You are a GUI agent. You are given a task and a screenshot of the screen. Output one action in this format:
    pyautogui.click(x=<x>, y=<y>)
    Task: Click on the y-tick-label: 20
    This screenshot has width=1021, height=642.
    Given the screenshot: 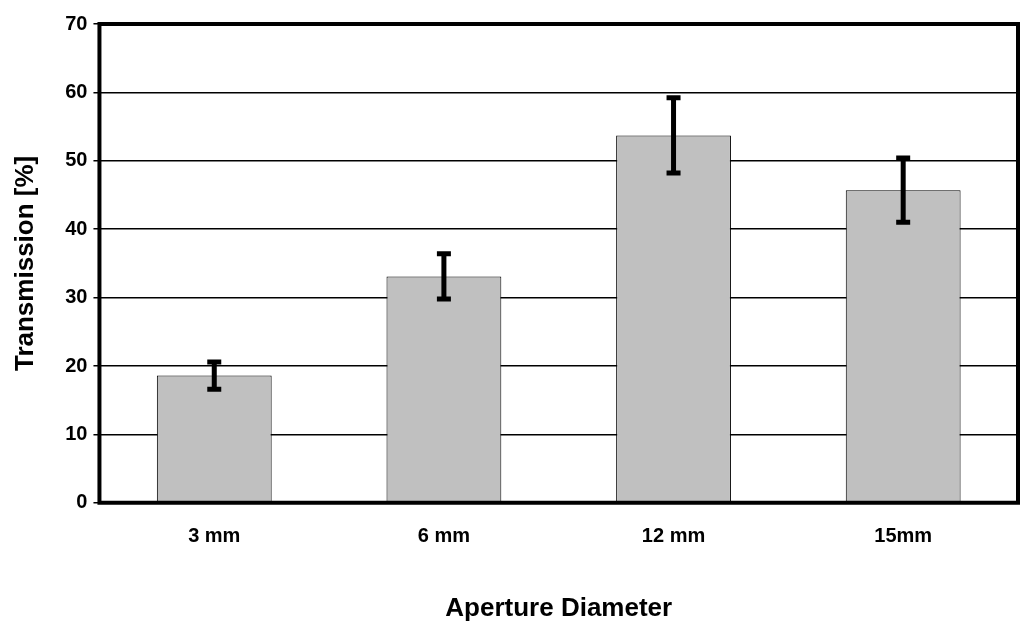 What is the action you would take?
    pyautogui.click(x=76, y=364)
    